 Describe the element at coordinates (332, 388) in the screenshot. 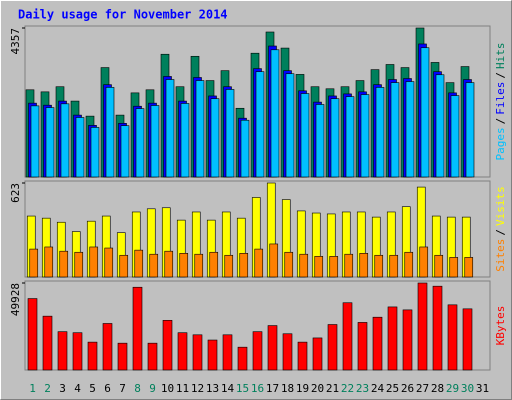

I see `x-tick-label: 21` at that location.